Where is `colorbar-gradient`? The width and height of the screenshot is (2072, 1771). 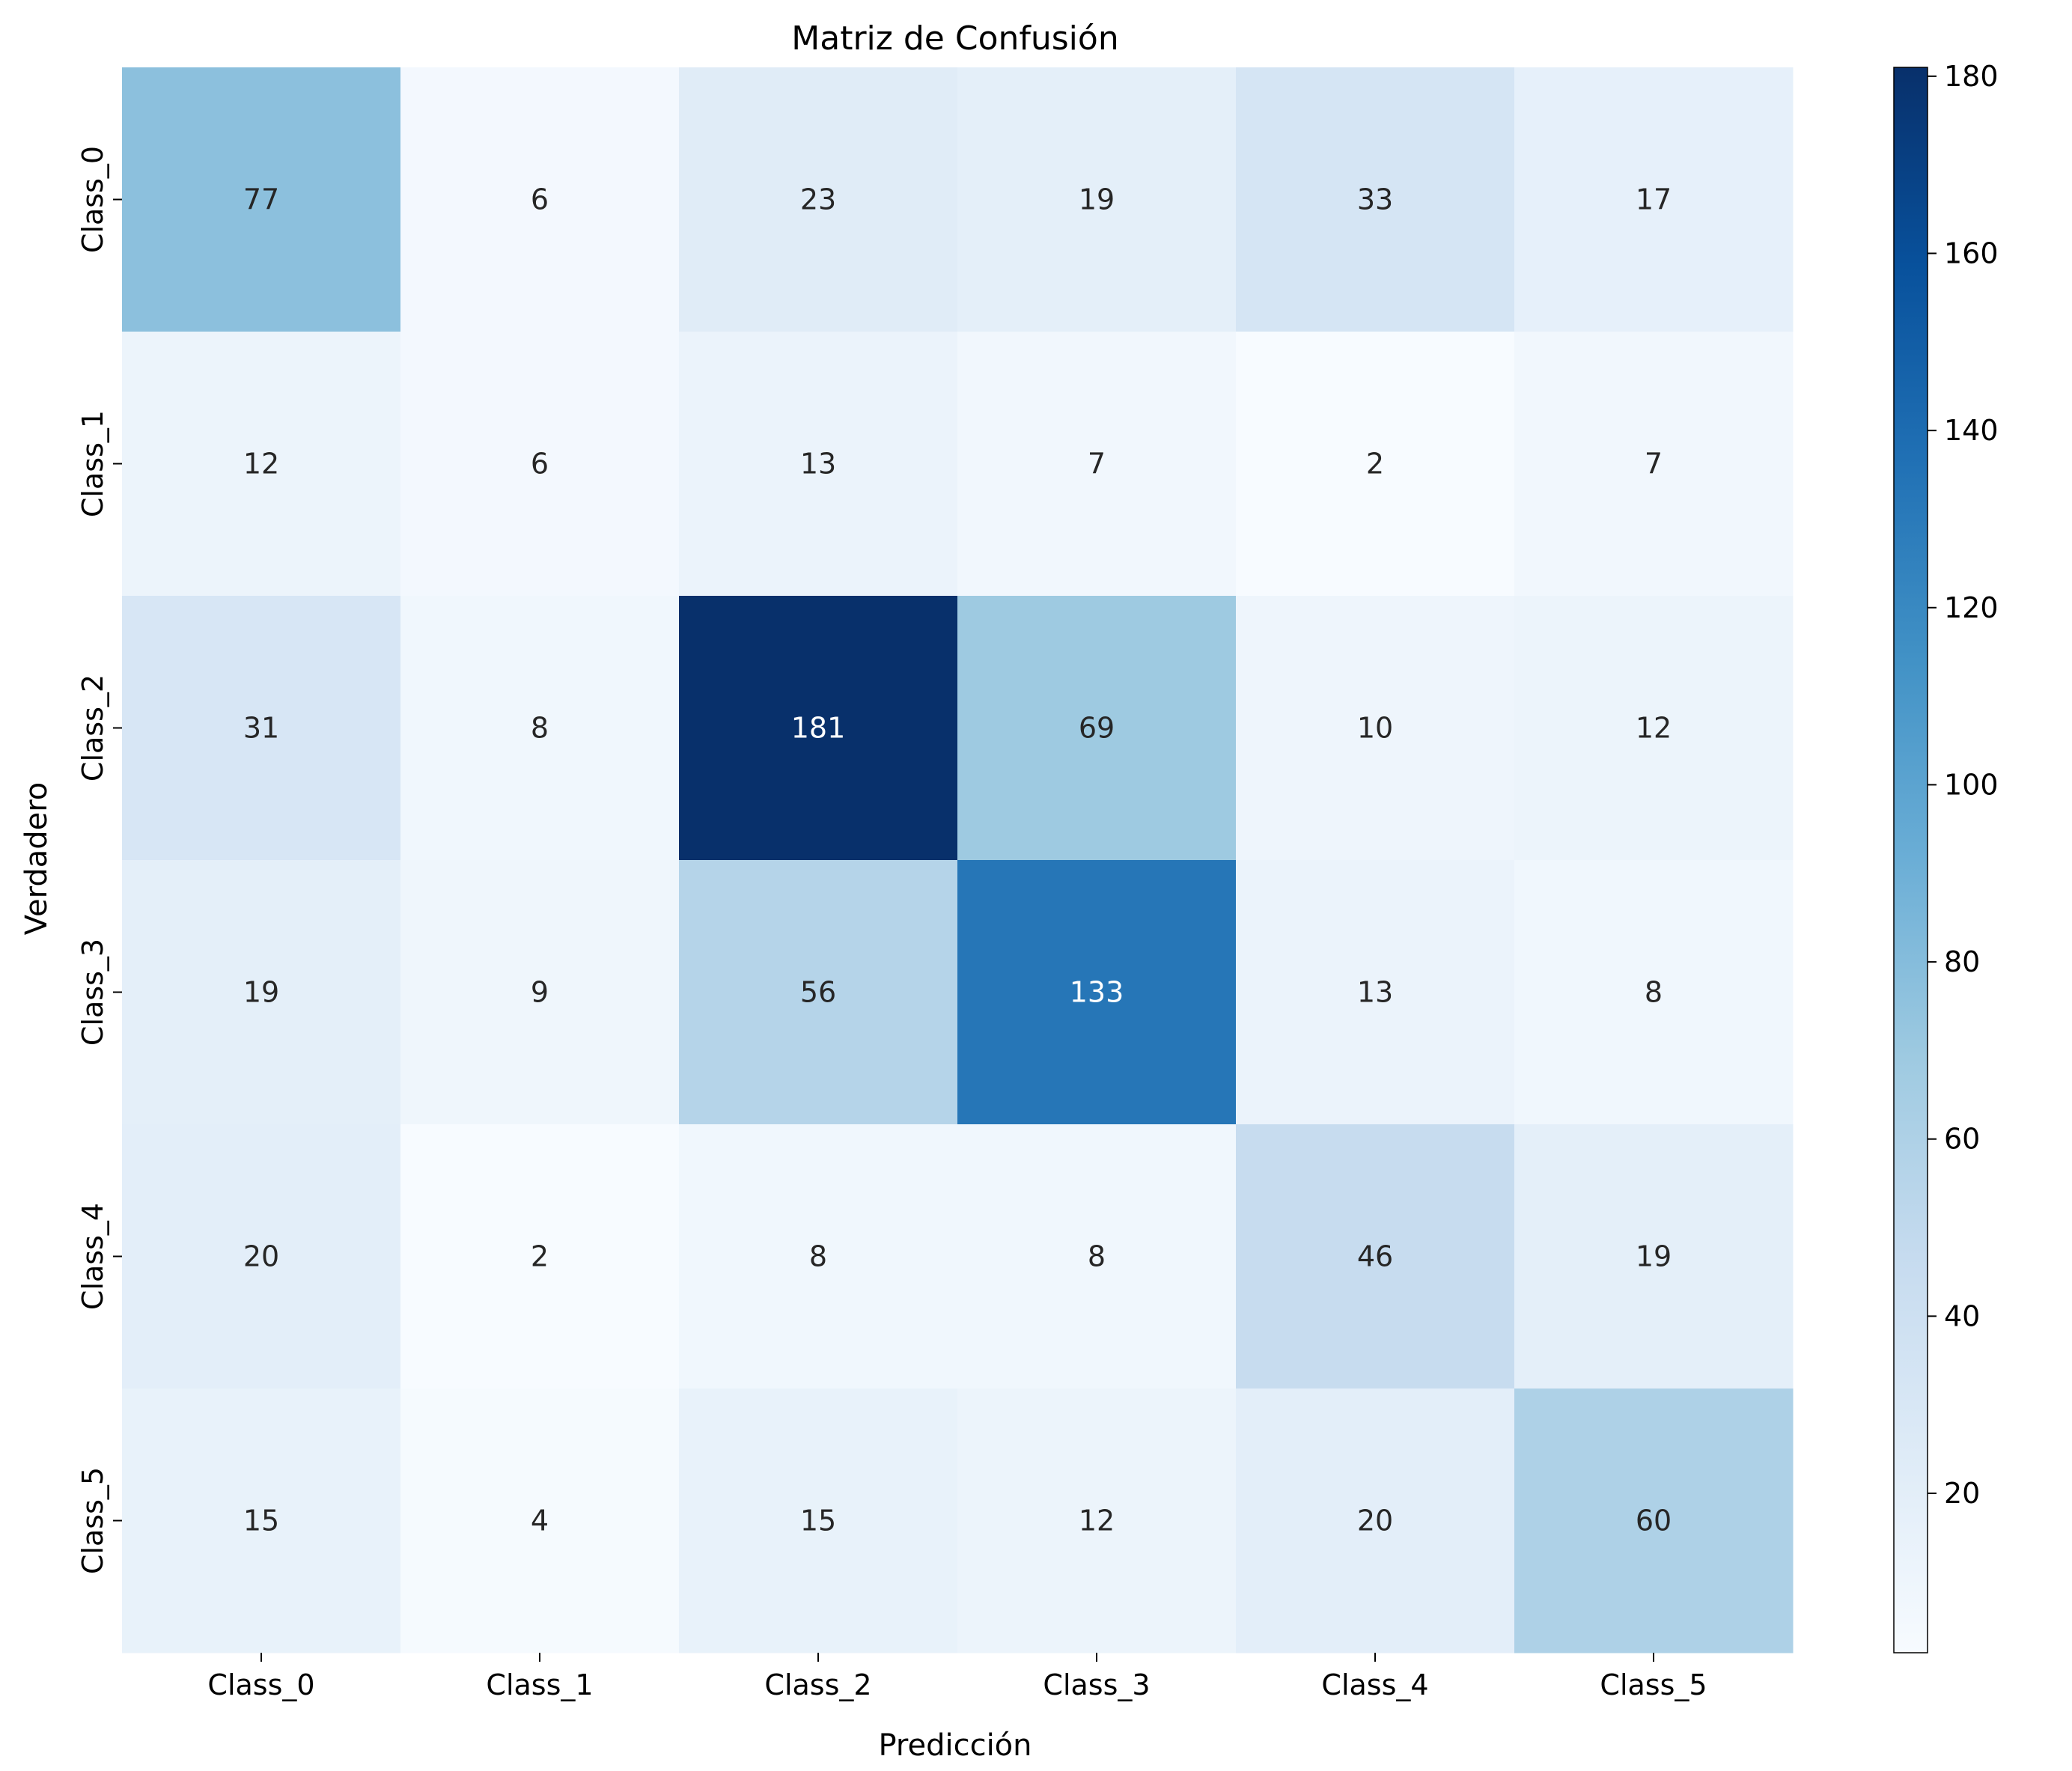 colorbar-gradient is located at coordinates (1911, 860).